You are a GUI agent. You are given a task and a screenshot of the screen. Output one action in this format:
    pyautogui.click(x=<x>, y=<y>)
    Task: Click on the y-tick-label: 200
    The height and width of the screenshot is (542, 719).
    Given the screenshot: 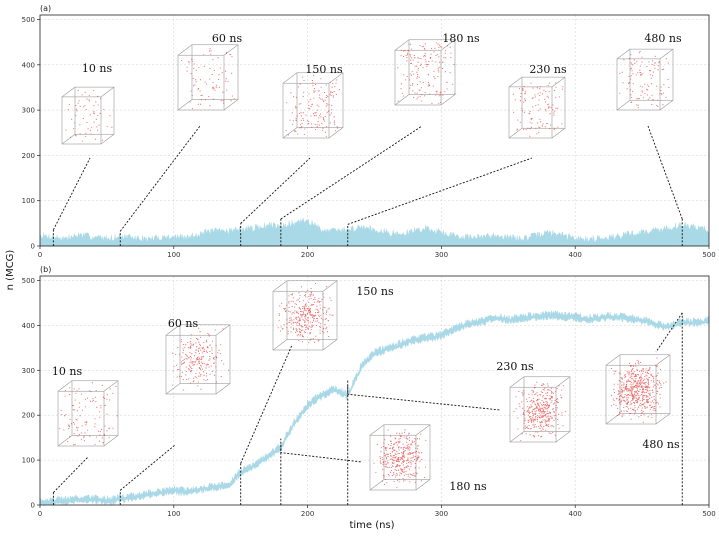 What is the action you would take?
    pyautogui.click(x=28, y=416)
    